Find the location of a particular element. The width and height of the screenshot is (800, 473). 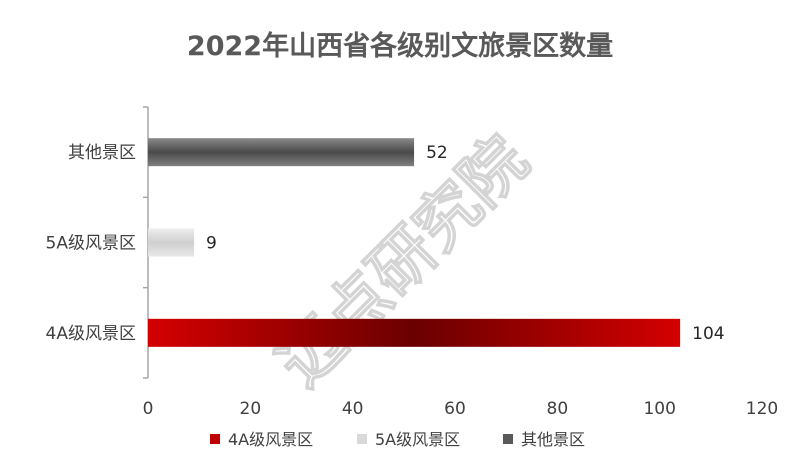

x-tick-label: 100 is located at coordinates (659, 409).